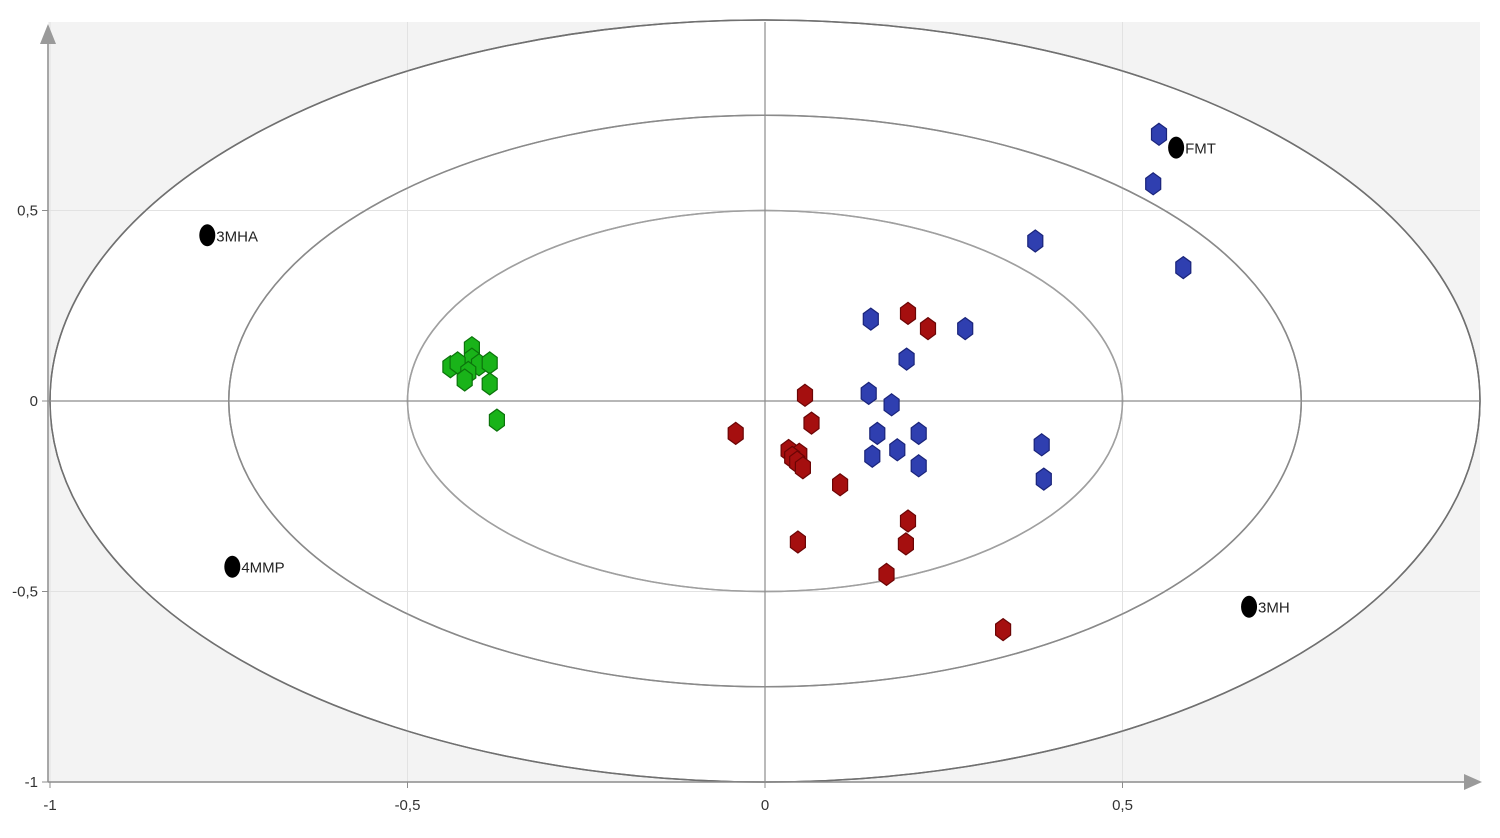  What do you see at coordinates (48, 34) in the screenshot?
I see `y-axis-arrow` at bounding box center [48, 34].